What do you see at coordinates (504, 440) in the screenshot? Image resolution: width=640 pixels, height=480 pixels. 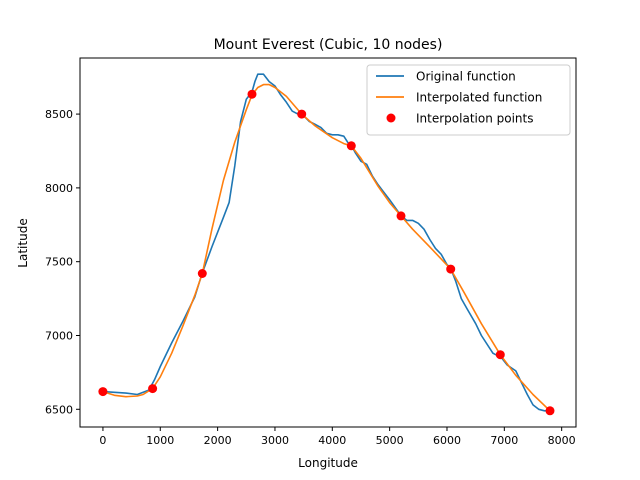 I see `x-tick-label: 7000` at bounding box center [504, 440].